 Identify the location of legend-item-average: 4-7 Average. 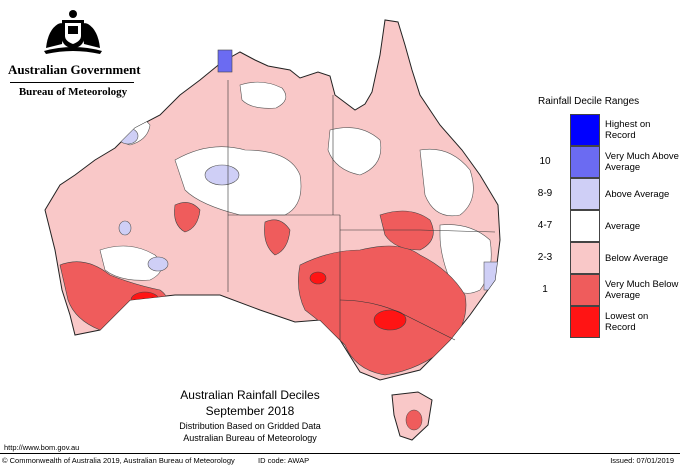
(605, 226).